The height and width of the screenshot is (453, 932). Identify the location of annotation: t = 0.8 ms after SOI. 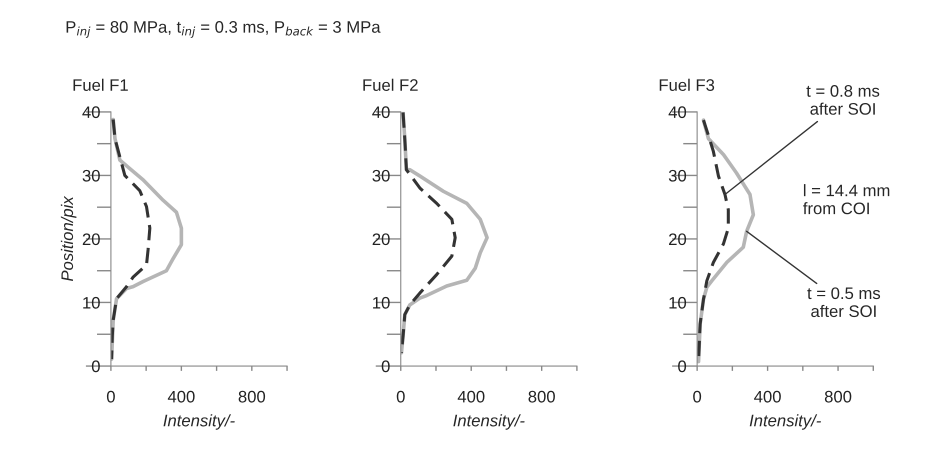
(843, 100).